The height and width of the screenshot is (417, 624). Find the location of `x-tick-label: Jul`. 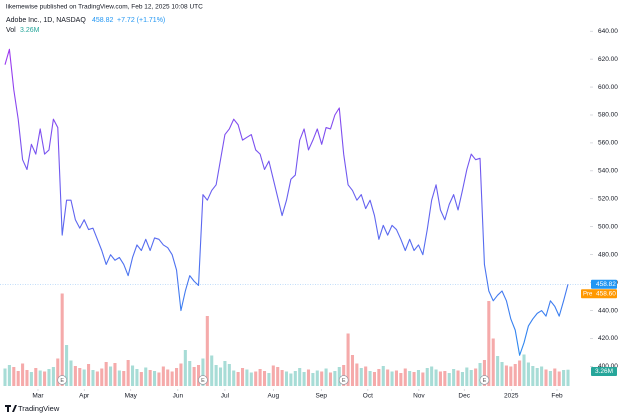

x-tick-label: Jul is located at coordinates (225, 396).